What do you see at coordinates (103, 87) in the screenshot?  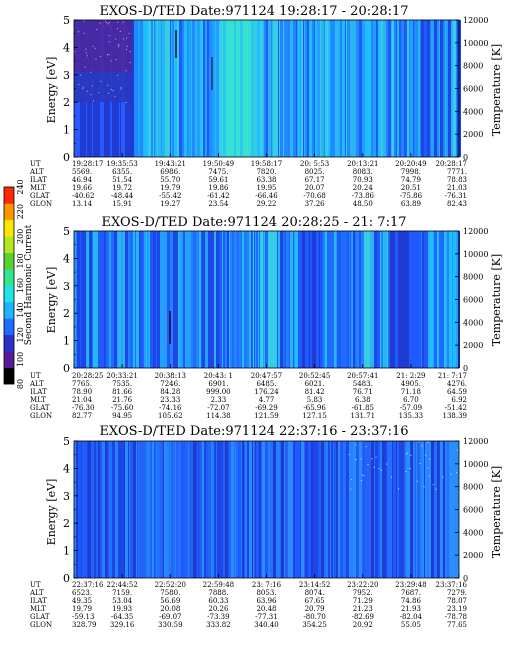 I see `spectrogram-mid-region` at bounding box center [103, 87].